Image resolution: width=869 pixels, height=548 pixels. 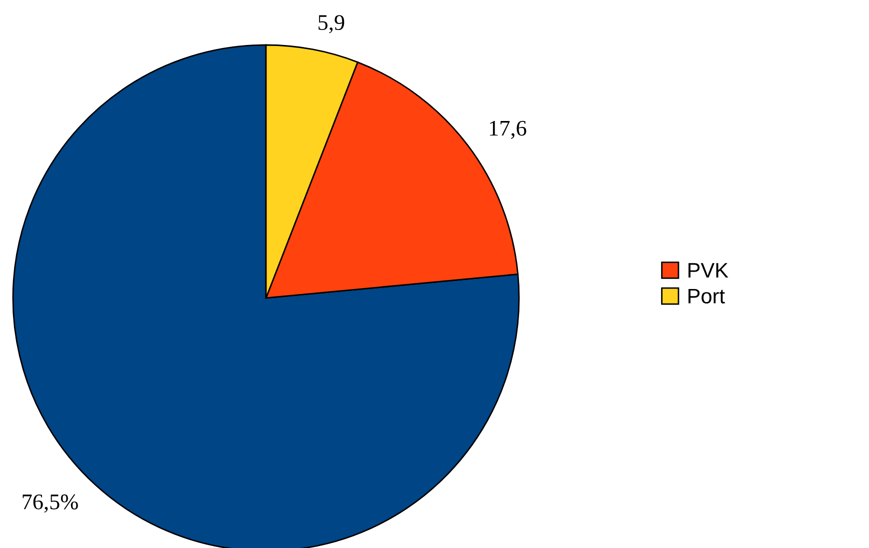 I want to click on legend-label: Port, so click(x=706, y=296).